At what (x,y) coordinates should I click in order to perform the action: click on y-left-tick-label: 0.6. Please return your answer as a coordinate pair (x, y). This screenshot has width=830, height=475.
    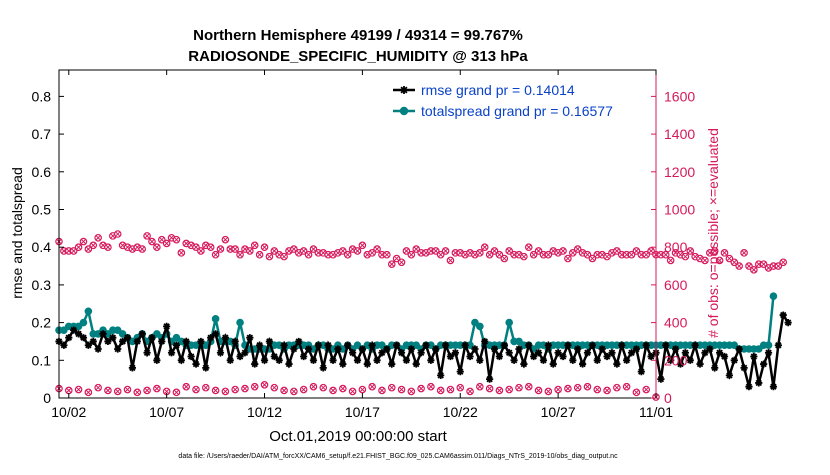
    Looking at the image, I should click on (42, 172).